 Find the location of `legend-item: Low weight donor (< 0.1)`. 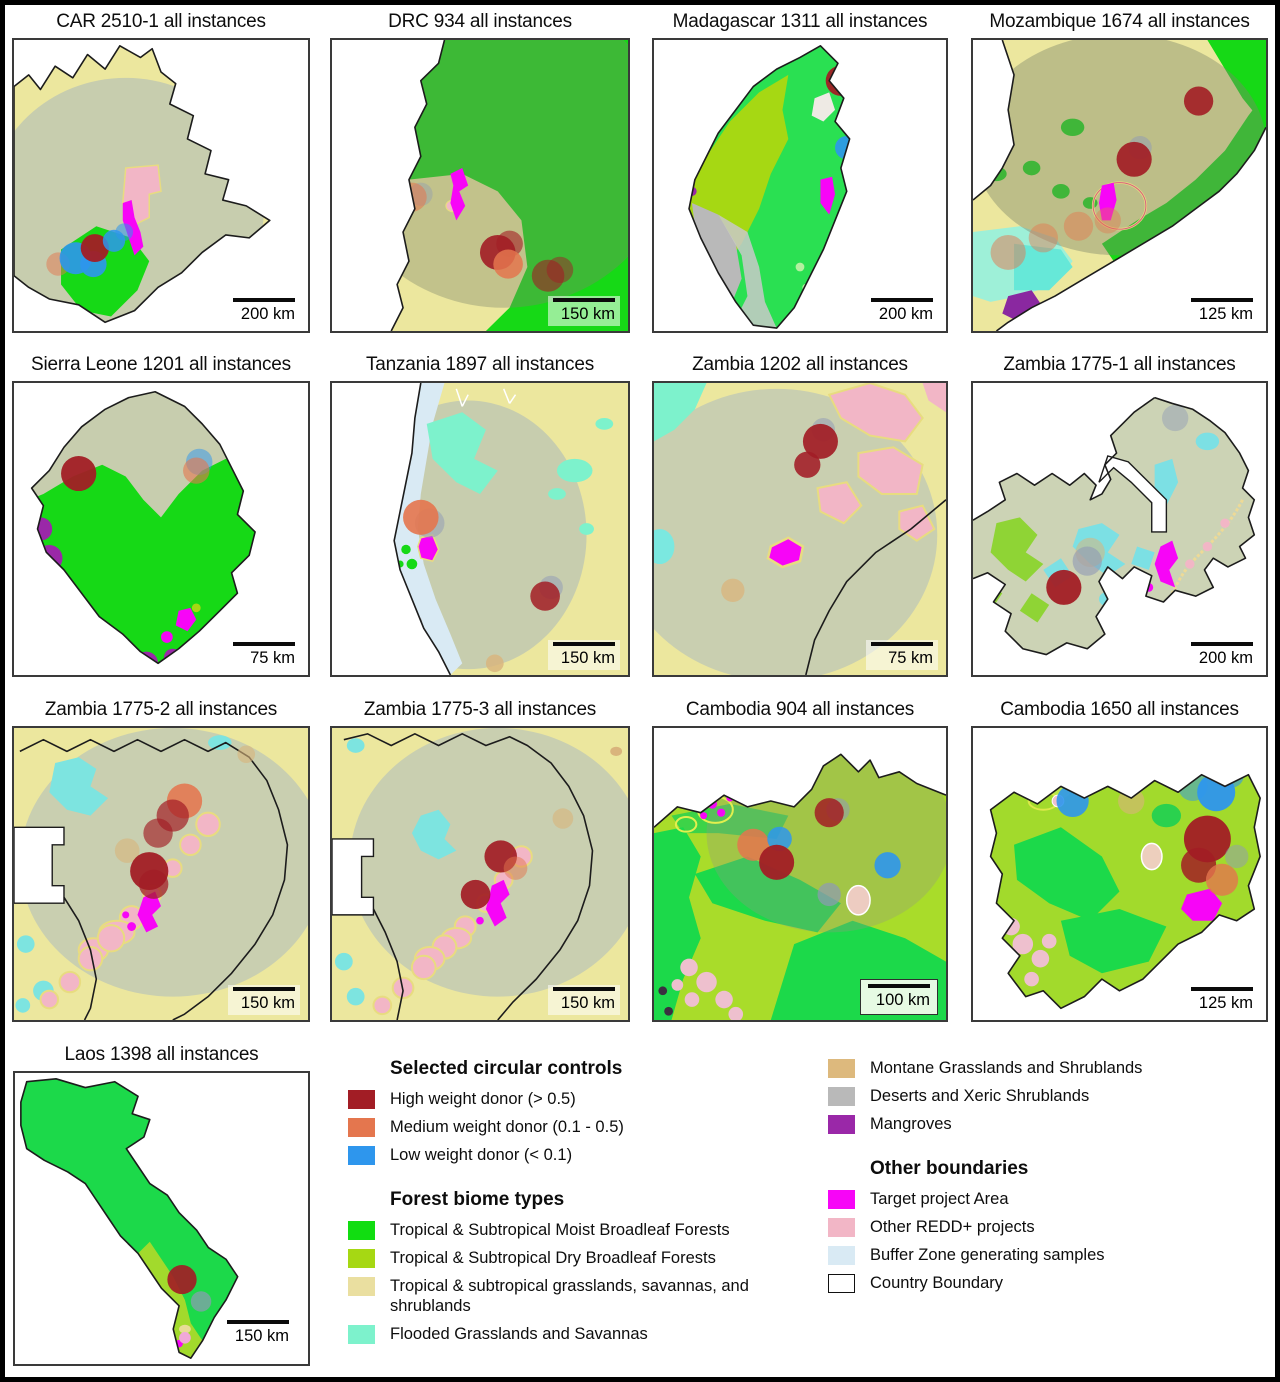

legend-item: Low weight donor (< 0.1) is located at coordinates (570, 1155).